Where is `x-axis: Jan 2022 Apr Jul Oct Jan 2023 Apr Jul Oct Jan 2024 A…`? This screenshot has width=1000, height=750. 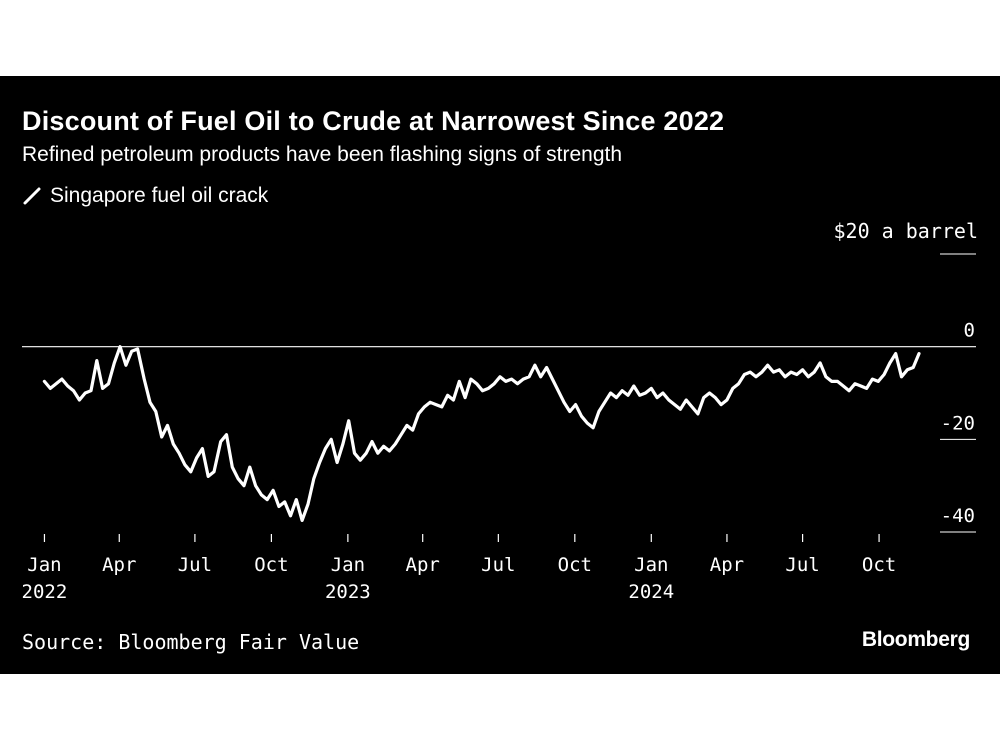 x-axis: Jan 2022 Apr Jul Oct Jan 2023 Apr Jul Oct Jan 2024 A… is located at coordinates (459, 568).